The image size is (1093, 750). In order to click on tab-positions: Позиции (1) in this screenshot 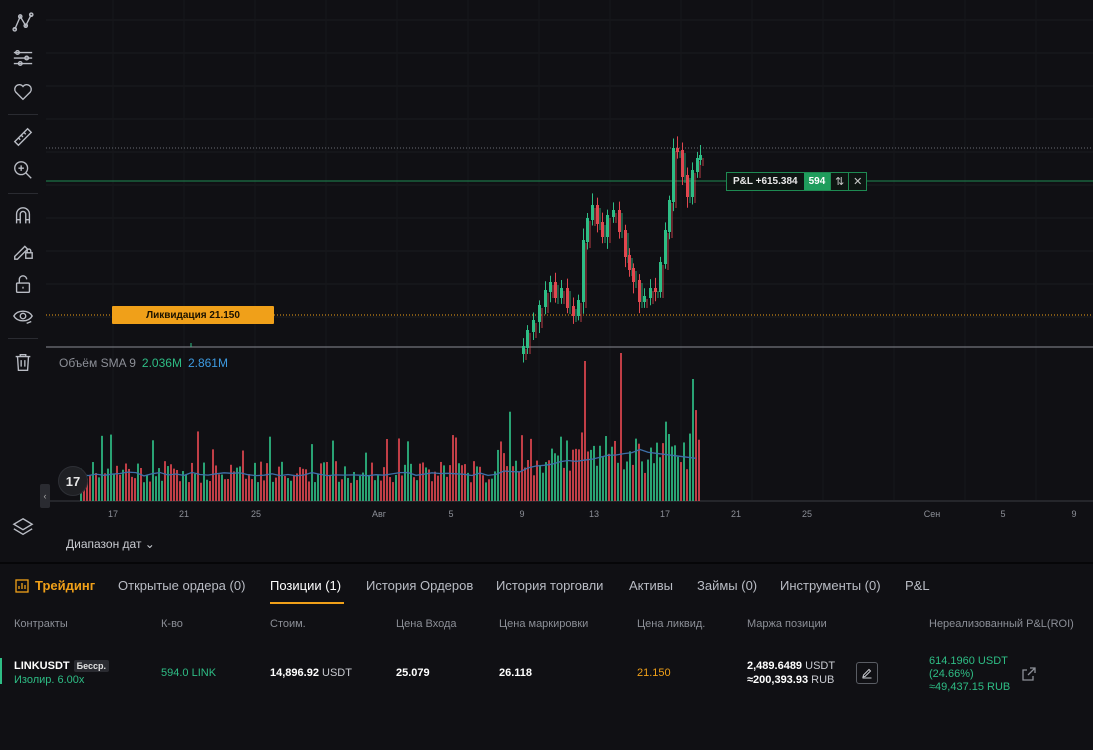, I will do `click(306, 585)`.